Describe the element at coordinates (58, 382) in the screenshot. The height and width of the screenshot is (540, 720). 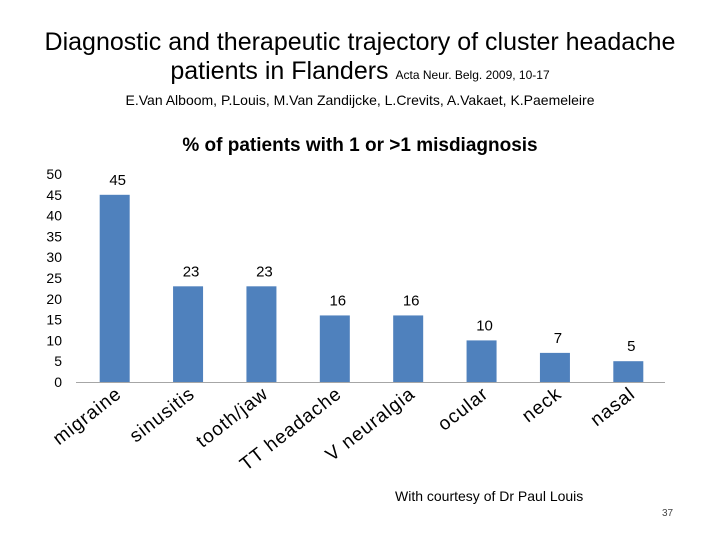
I see `y-tick-label: 0` at that location.